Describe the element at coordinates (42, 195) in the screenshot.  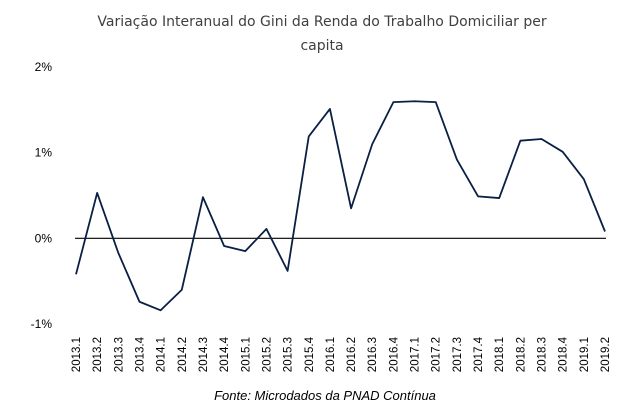
I see `y-axis-ticks: 2% 1% 0% -1%` at that location.